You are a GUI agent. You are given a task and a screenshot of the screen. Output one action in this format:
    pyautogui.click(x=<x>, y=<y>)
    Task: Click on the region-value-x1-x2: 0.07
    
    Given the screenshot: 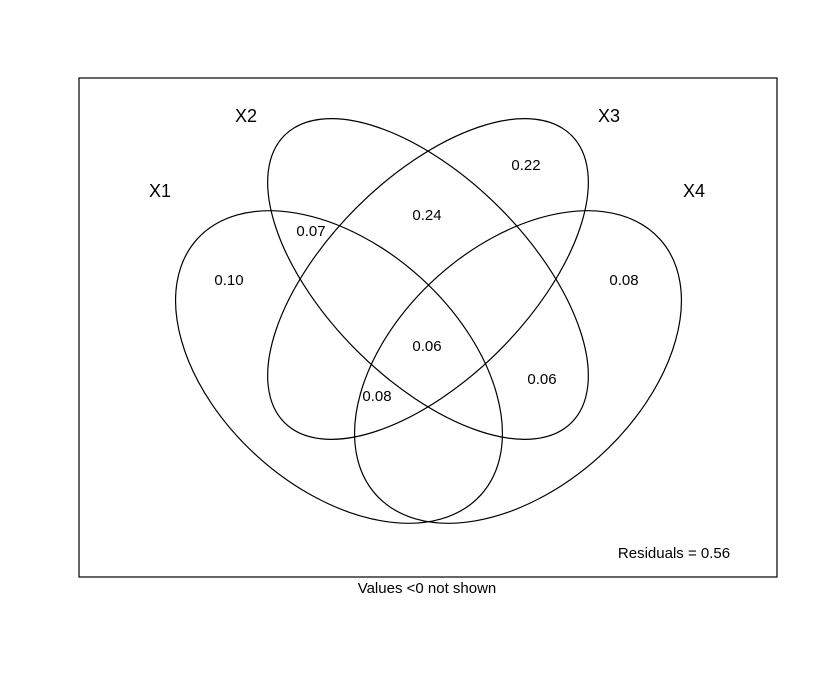 What is the action you would take?
    pyautogui.click(x=310, y=231)
    